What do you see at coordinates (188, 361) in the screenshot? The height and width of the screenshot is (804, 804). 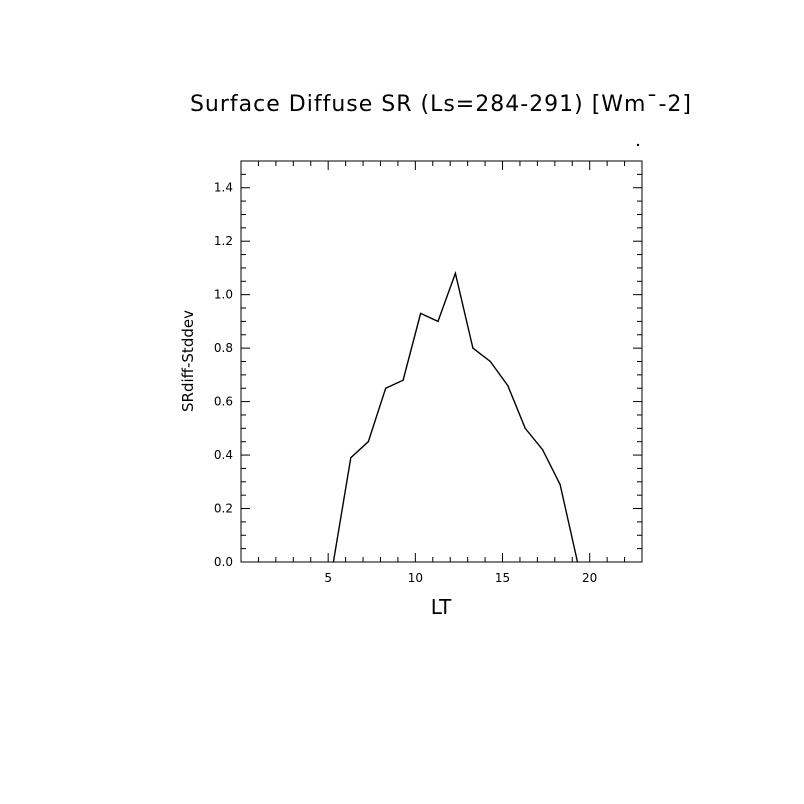 I see `y-axis-label: SRdiff-Stddev` at bounding box center [188, 361].